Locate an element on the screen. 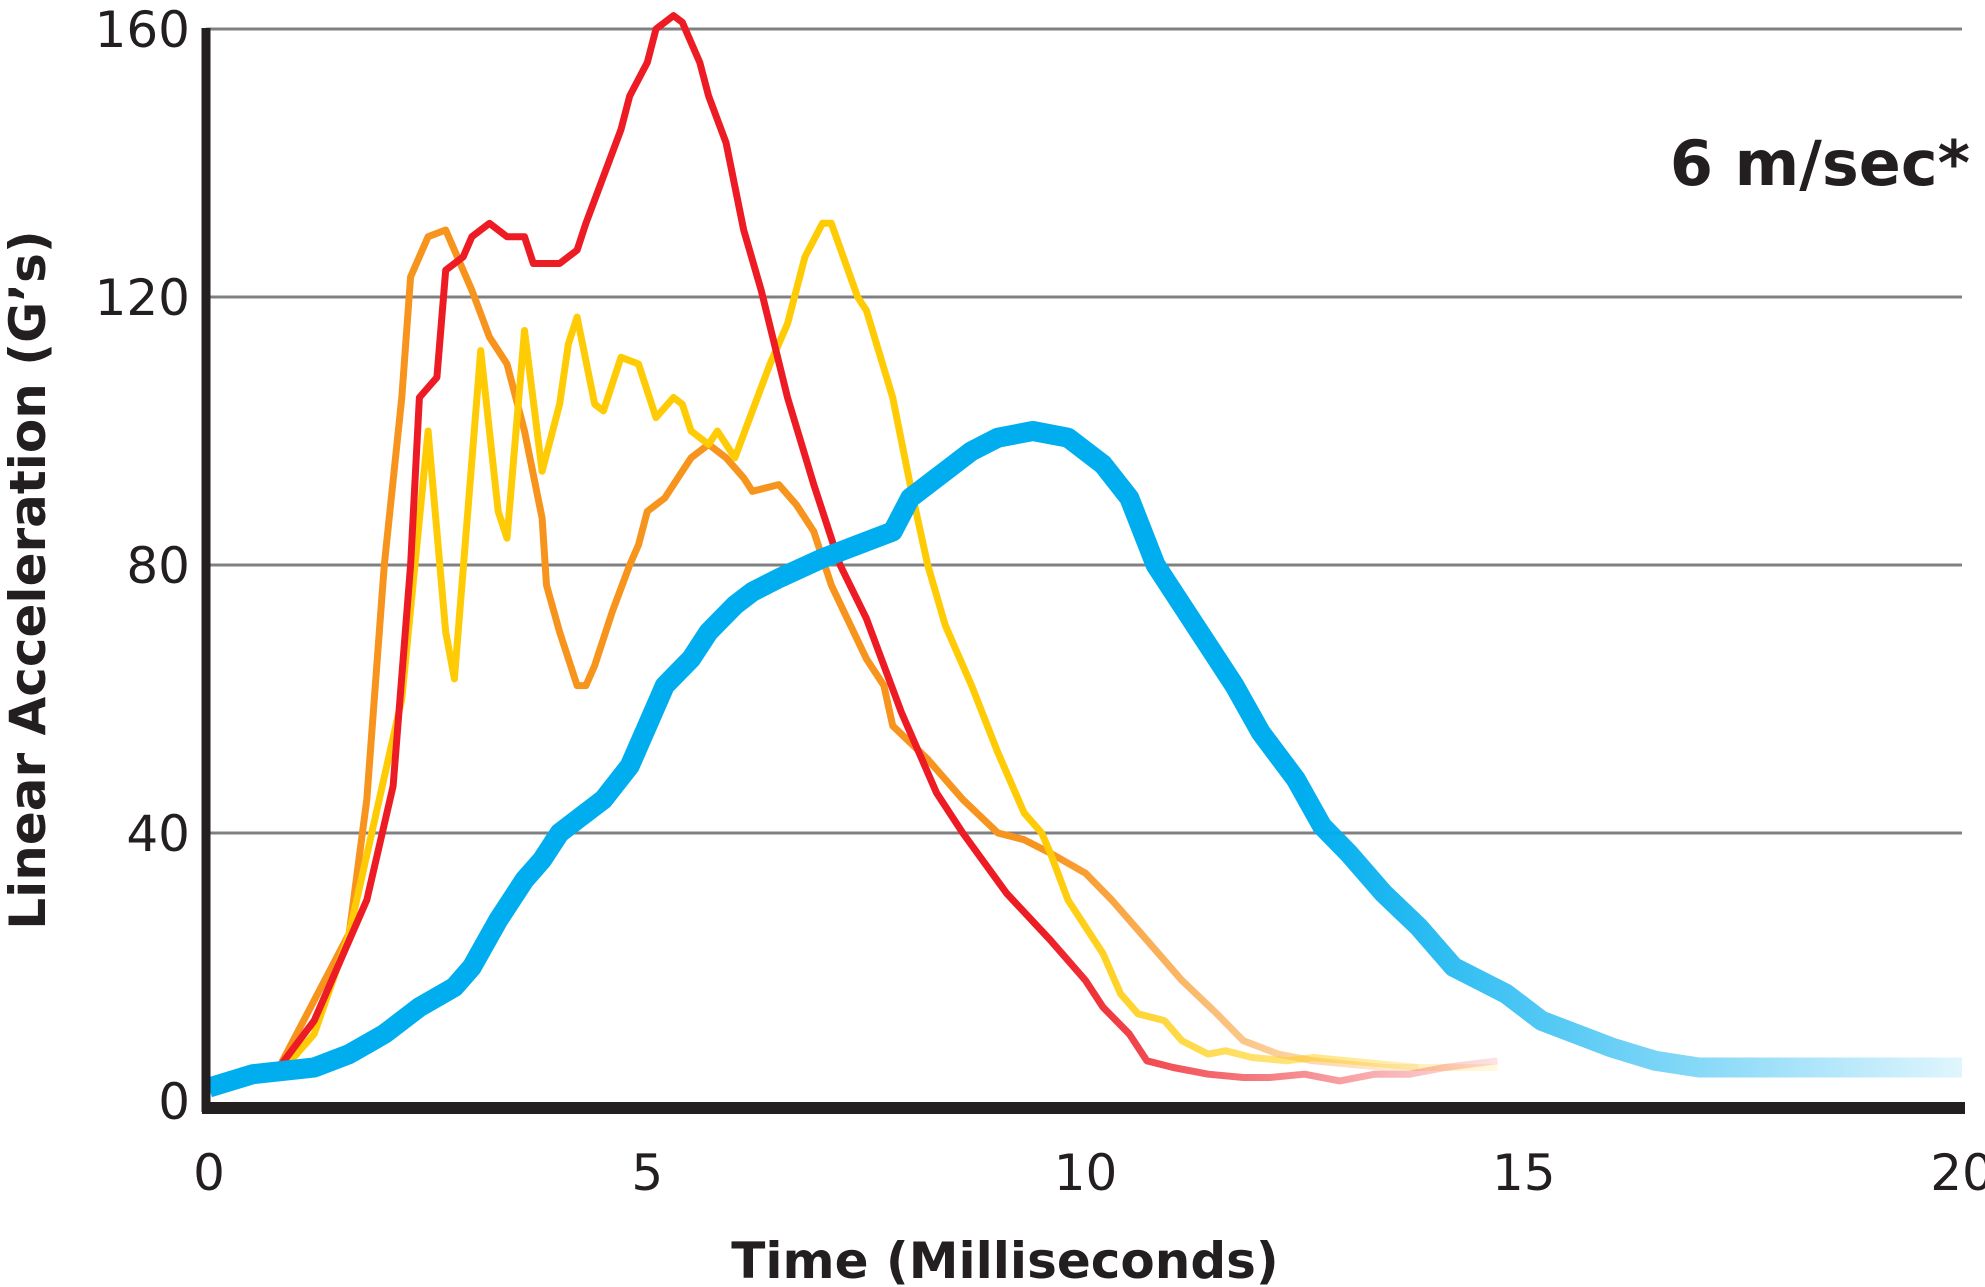 The height and width of the screenshot is (1287, 1985). x-tick-label: 0 is located at coordinates (209, 1173).